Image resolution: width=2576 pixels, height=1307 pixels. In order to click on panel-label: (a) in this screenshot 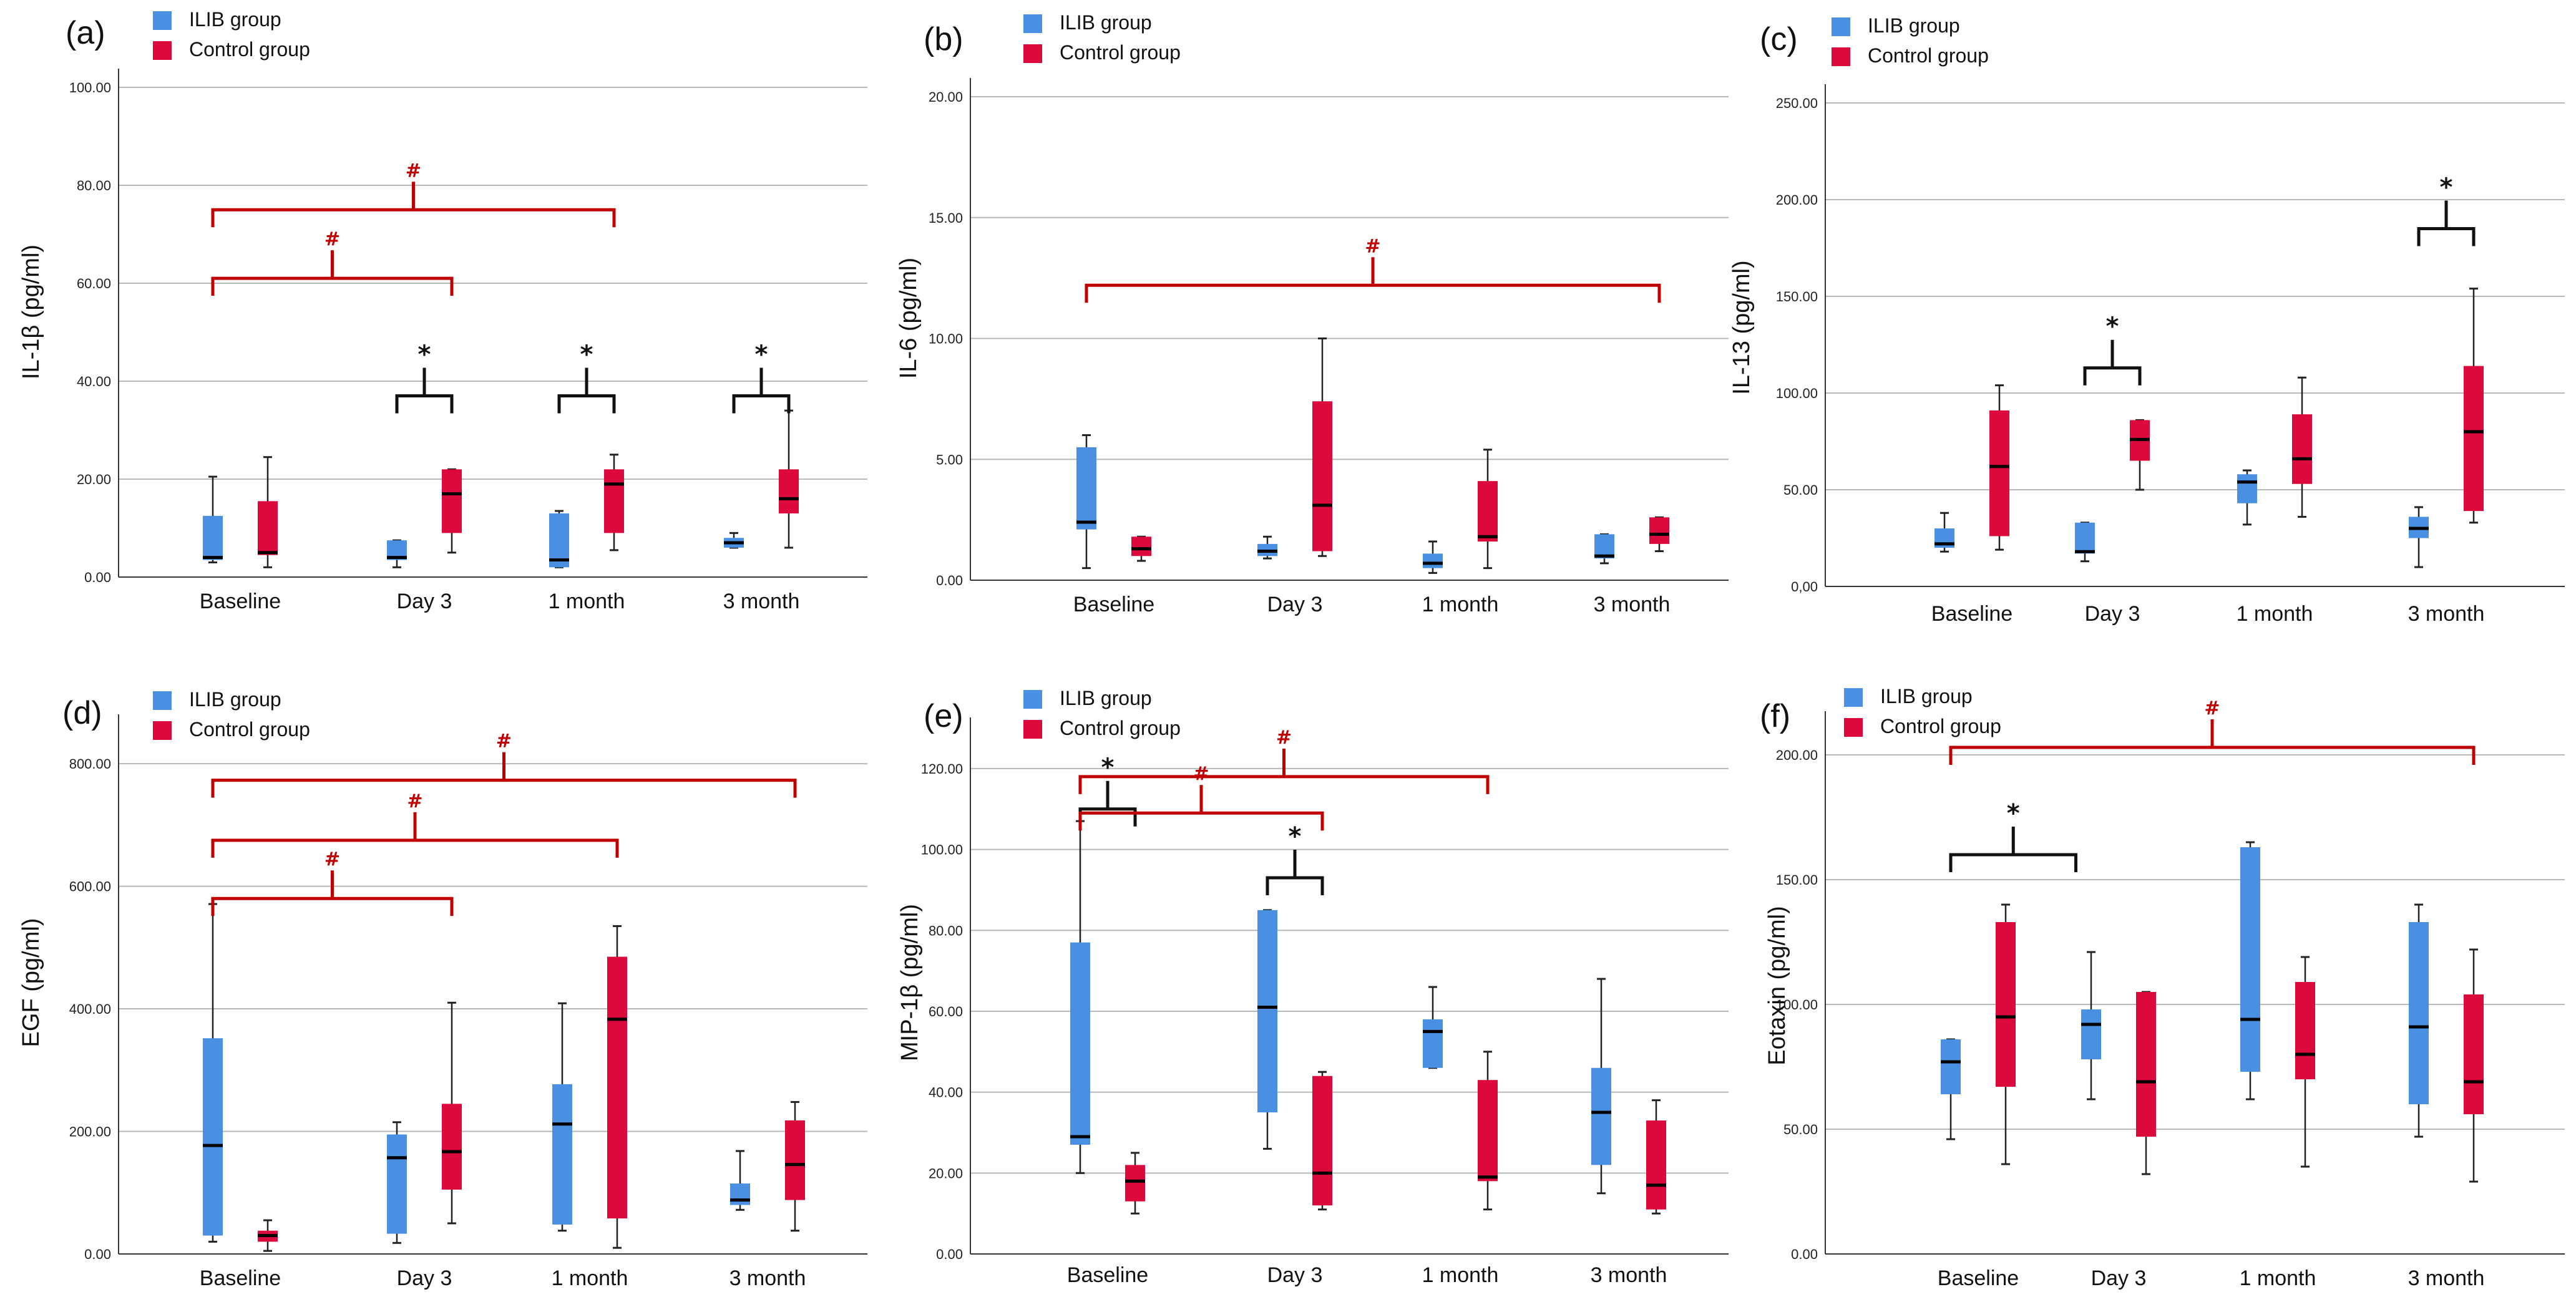, I will do `click(85, 33)`.